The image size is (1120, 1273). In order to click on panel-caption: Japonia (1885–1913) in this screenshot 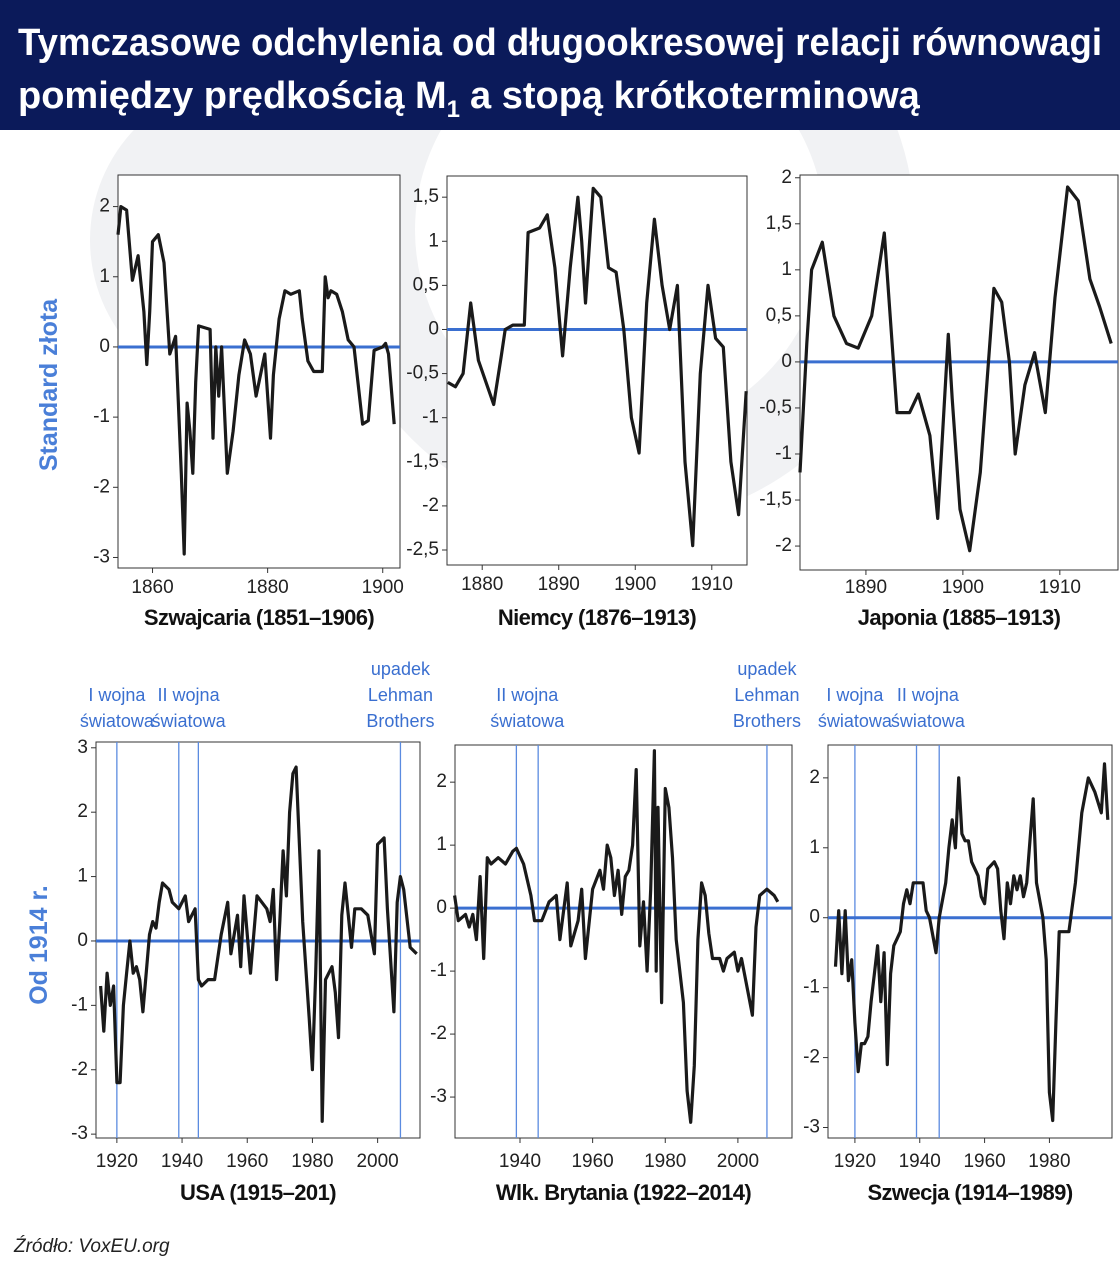, I will do `click(959, 617)`.